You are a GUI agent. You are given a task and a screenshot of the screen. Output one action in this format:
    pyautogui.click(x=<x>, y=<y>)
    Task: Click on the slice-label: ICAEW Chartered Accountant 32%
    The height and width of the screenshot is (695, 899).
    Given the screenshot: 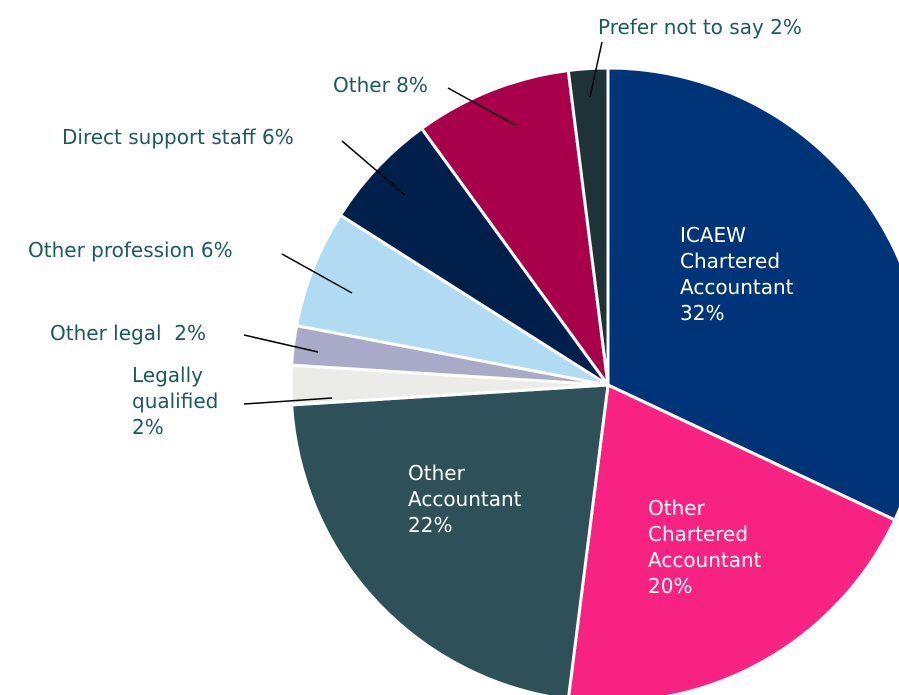 What is the action you would take?
    pyautogui.click(x=750, y=274)
    